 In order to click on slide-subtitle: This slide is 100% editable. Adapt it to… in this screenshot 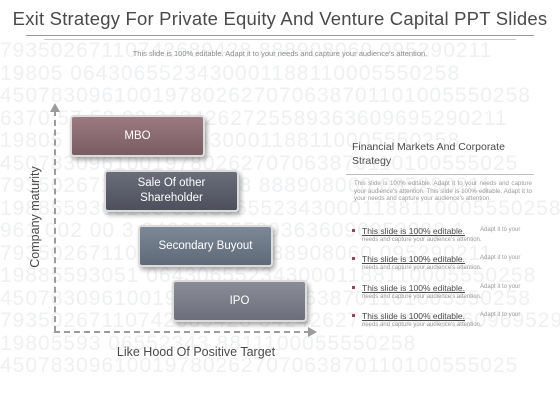, I will do `click(280, 53)`.